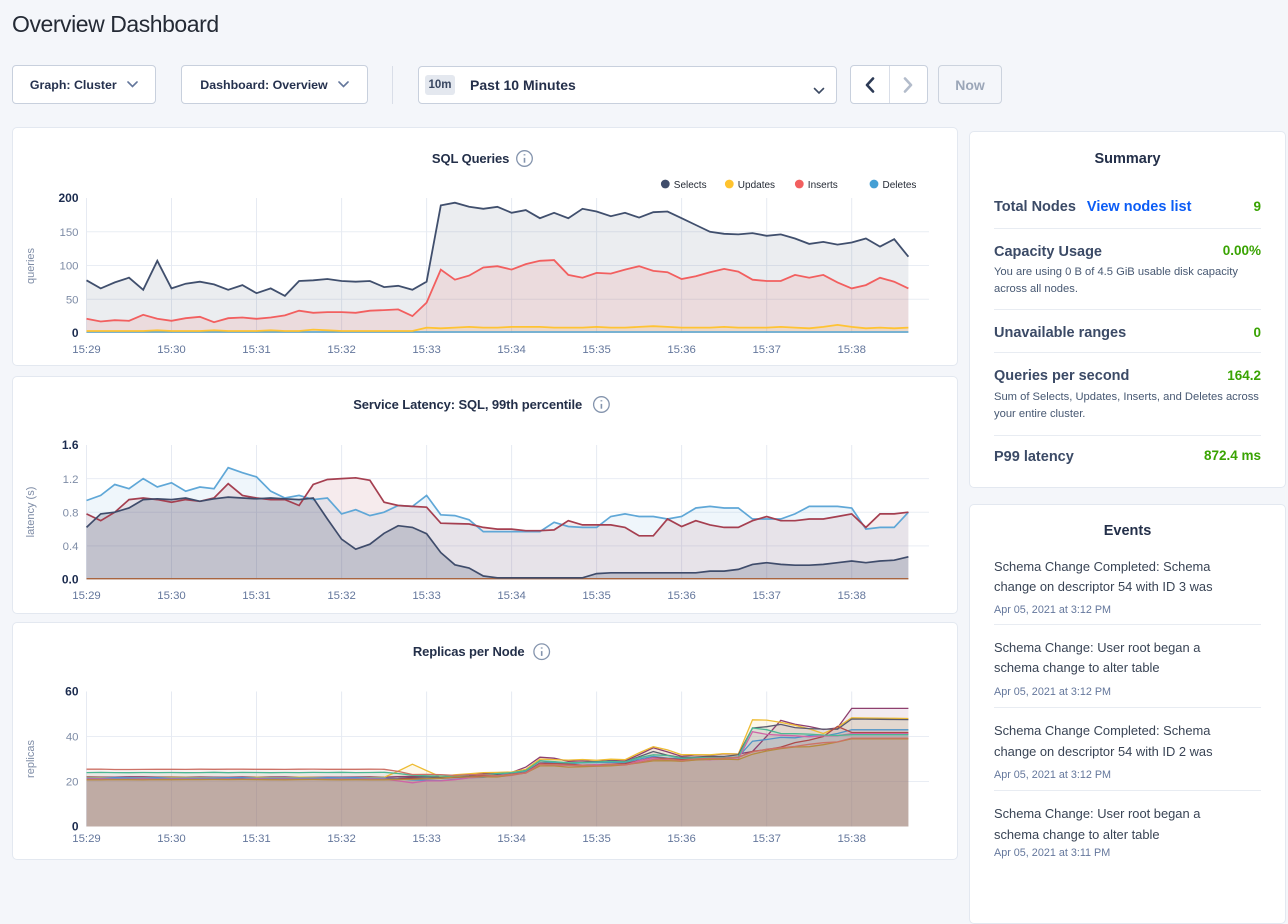  What do you see at coordinates (68, 198) in the screenshot?
I see `svg-text: 200` at bounding box center [68, 198].